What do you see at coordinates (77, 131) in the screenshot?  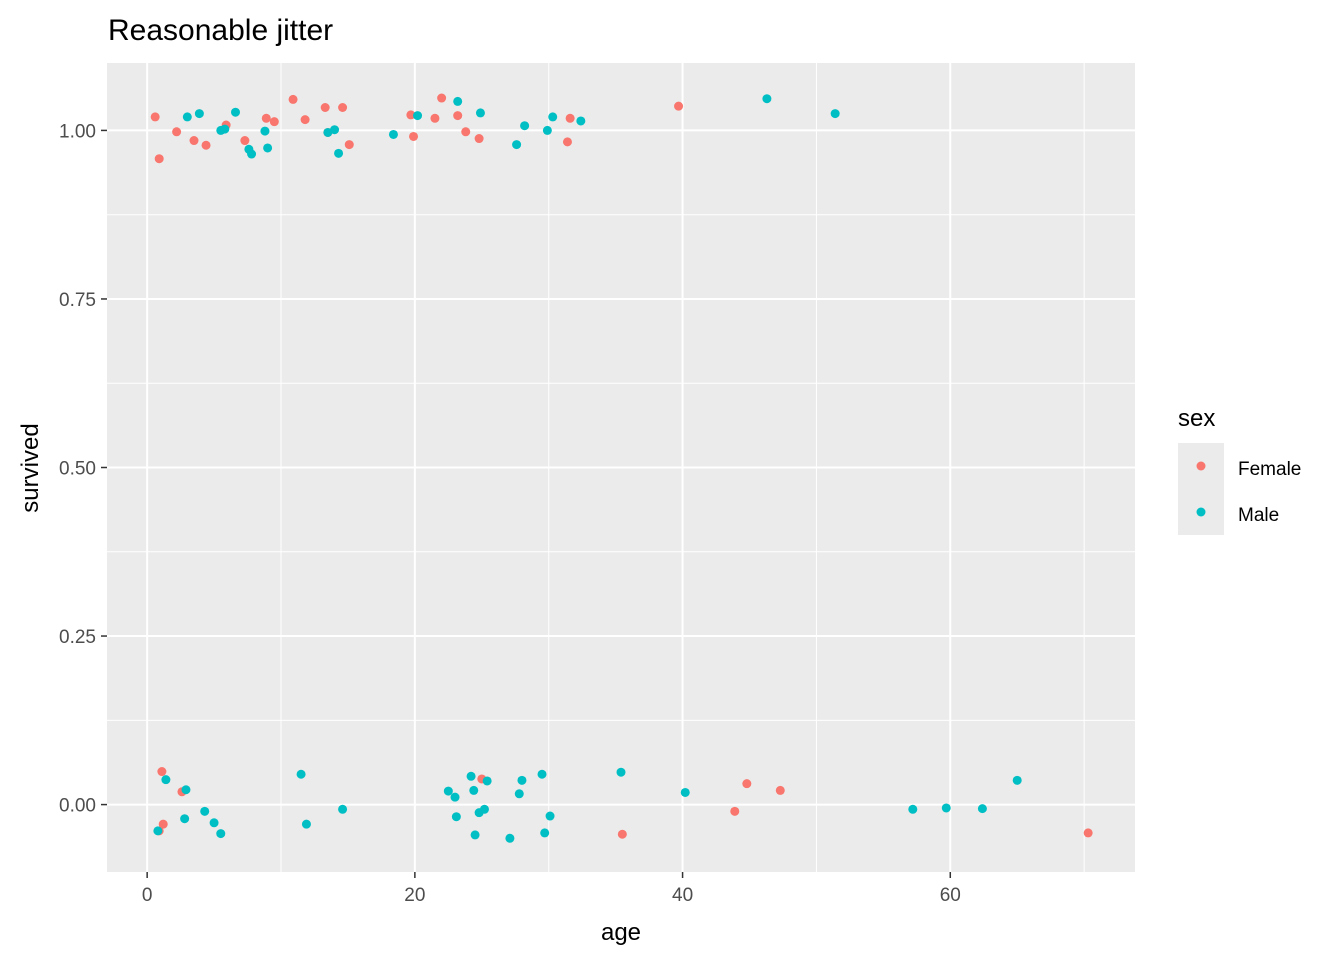 I see `y-tick-label: 1.00` at bounding box center [77, 131].